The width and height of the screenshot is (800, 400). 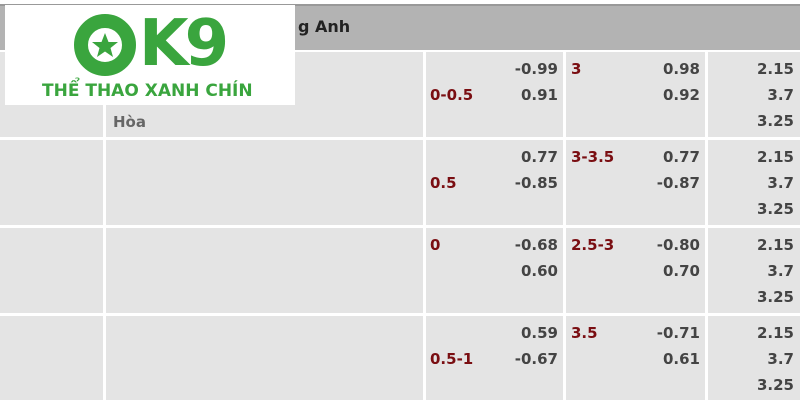 What do you see at coordinates (681, 271) in the screenshot?
I see `over-under-odds: 0.70` at bounding box center [681, 271].